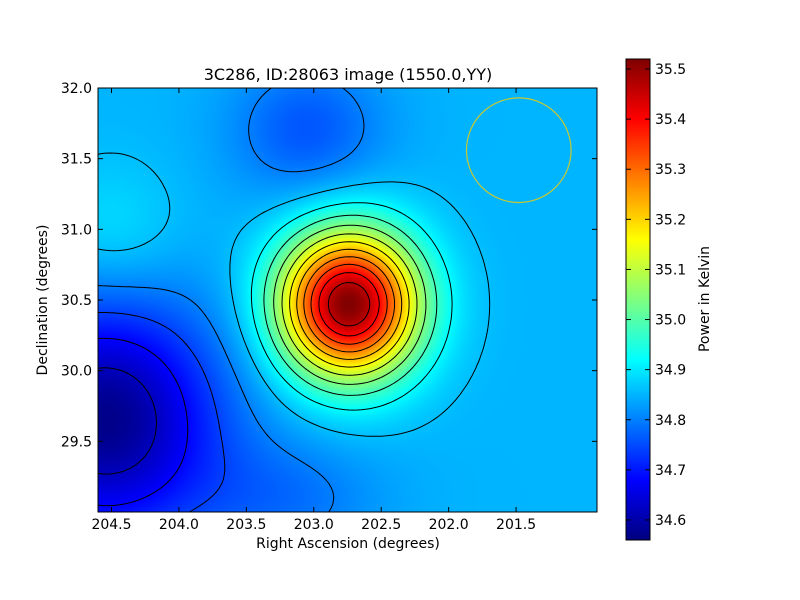 The image size is (800, 600). I want to click on colorbar-gradient, so click(638, 299).